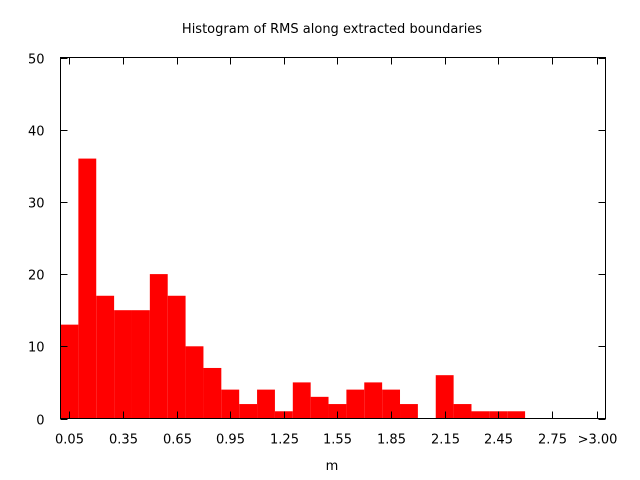 The height and width of the screenshot is (480, 640). I want to click on x-tick-label-1: 0.35, so click(123, 440).